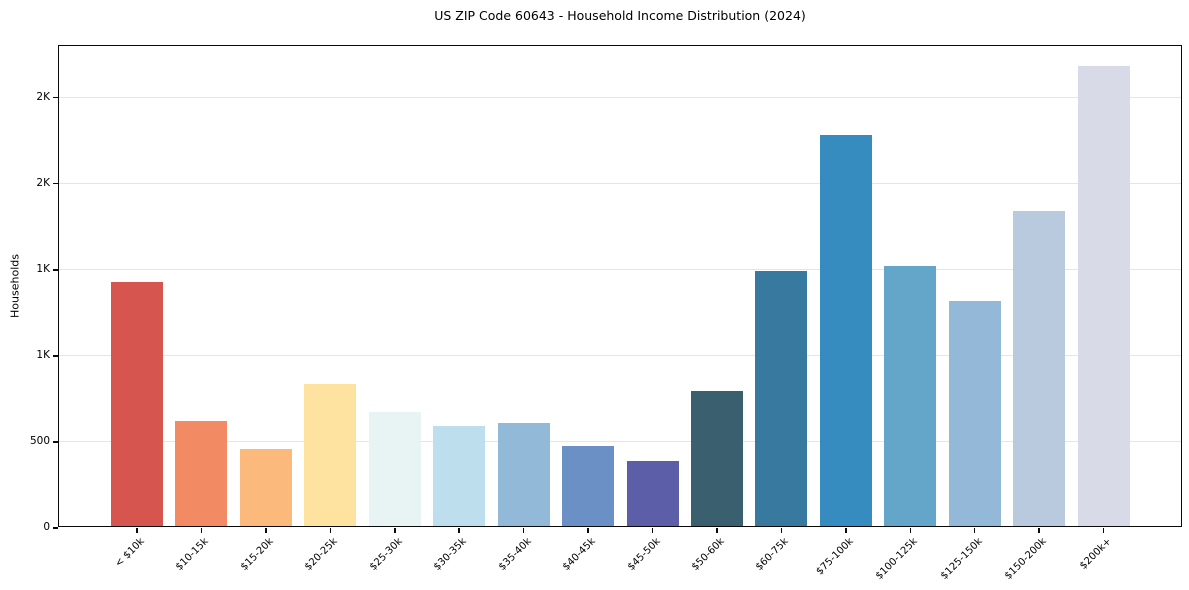 The image size is (1189, 590). What do you see at coordinates (1026, 559) in the screenshot?
I see `x-tick-label: $150-200k` at bounding box center [1026, 559].